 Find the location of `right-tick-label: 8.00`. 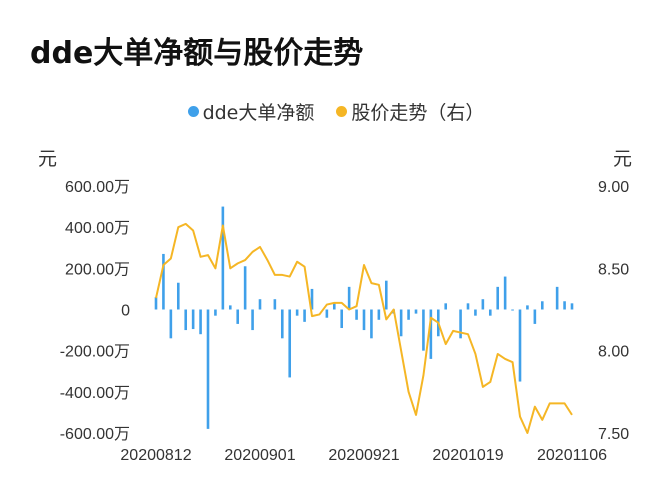

right-tick-label: 8.00 is located at coordinates (613, 352).